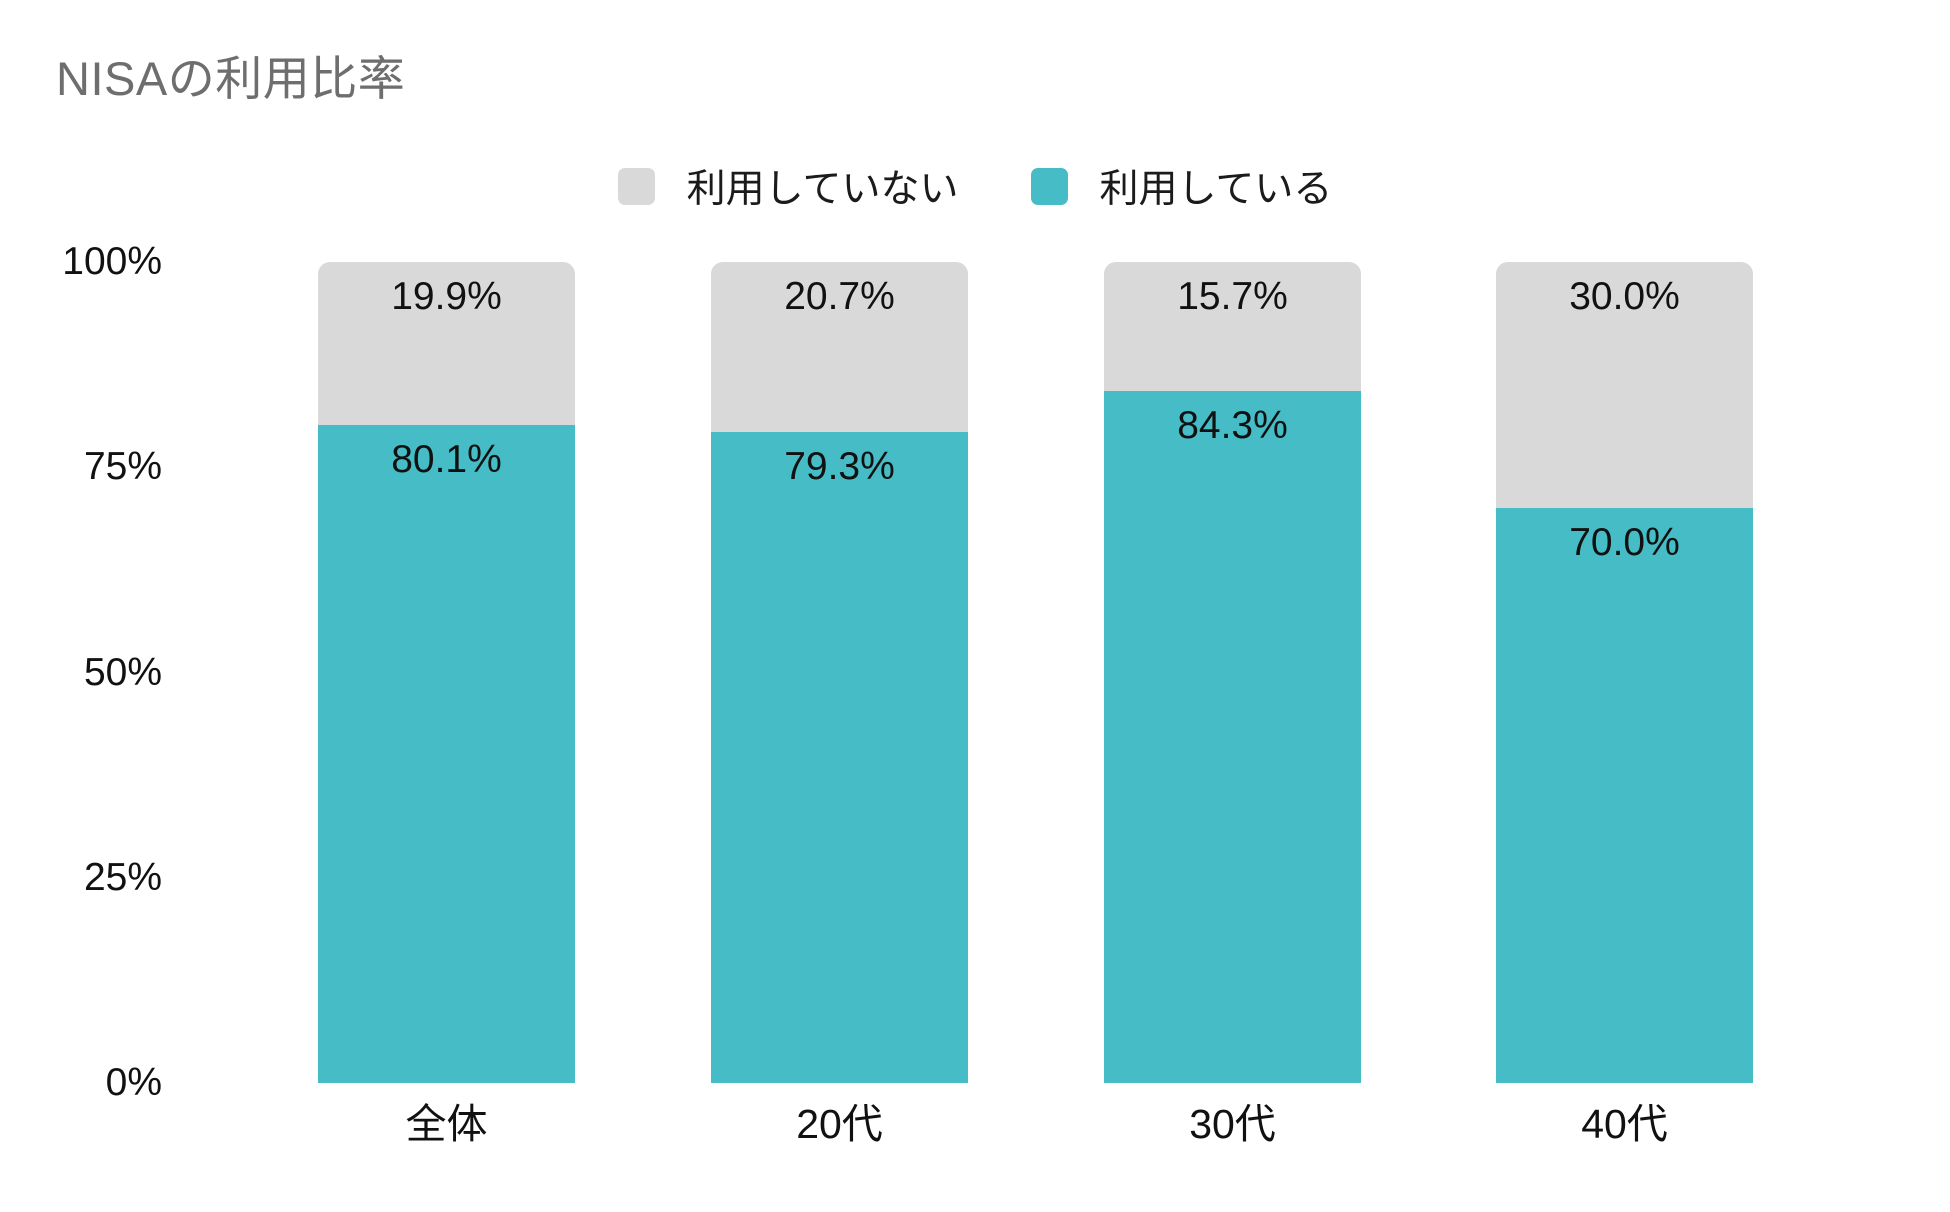 The width and height of the screenshot is (1950, 1212). I want to click on legend-label-using: 利用している, so click(1216, 189).